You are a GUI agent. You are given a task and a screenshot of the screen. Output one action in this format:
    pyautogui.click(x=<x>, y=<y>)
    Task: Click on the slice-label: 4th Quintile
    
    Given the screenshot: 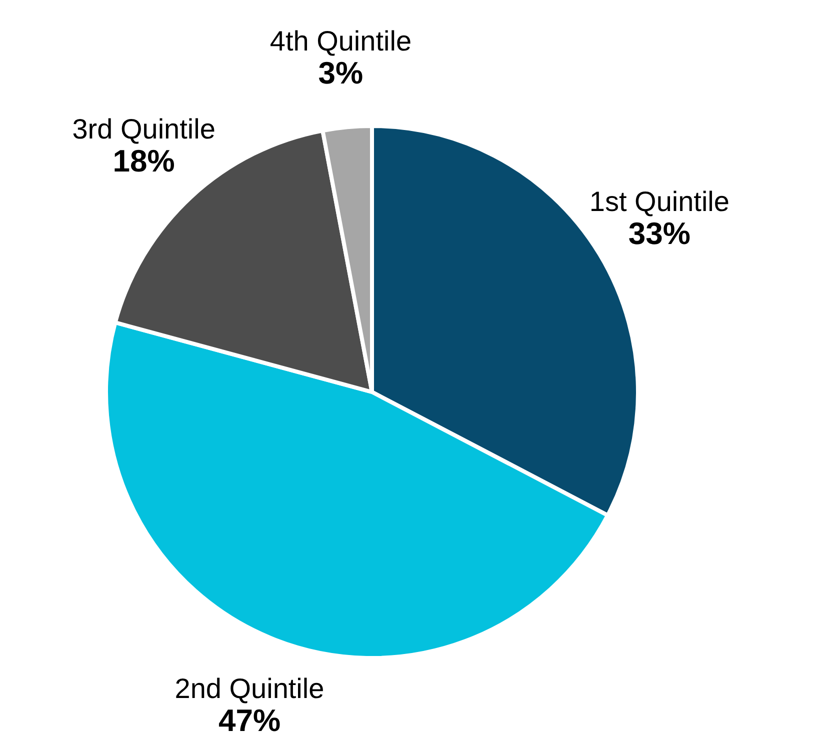 What is the action you would take?
    pyautogui.click(x=341, y=40)
    